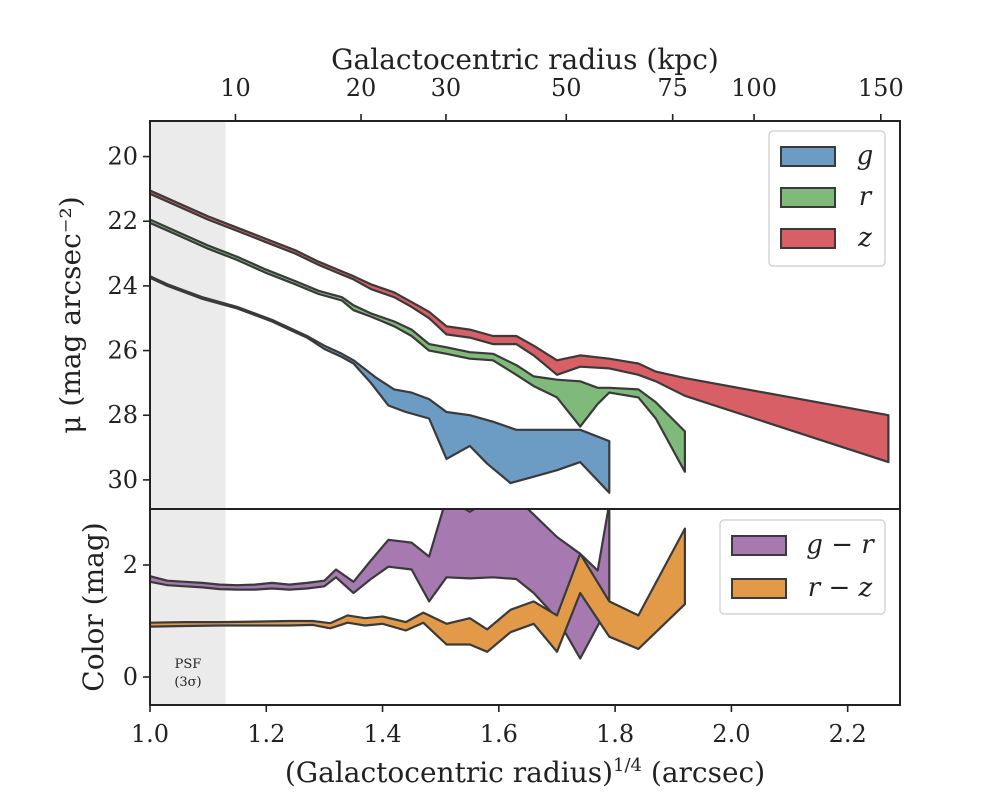 This screenshot has width=1000, height=800. Describe the element at coordinates (703, 772) in the screenshot. I see `x-title-unit: (arcsec)` at that location.